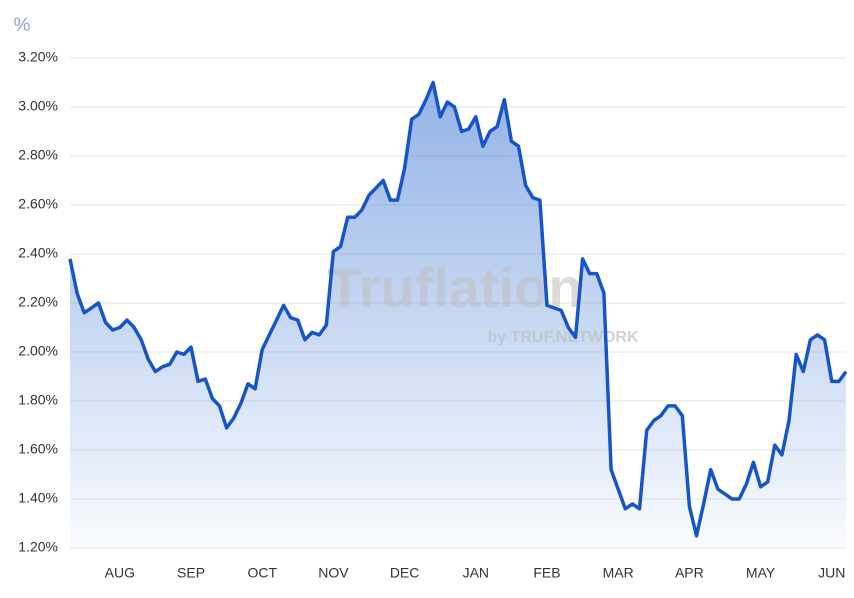  Describe the element at coordinates (38, 57) in the screenshot. I see `y-tick-label: 3.20%` at that location.